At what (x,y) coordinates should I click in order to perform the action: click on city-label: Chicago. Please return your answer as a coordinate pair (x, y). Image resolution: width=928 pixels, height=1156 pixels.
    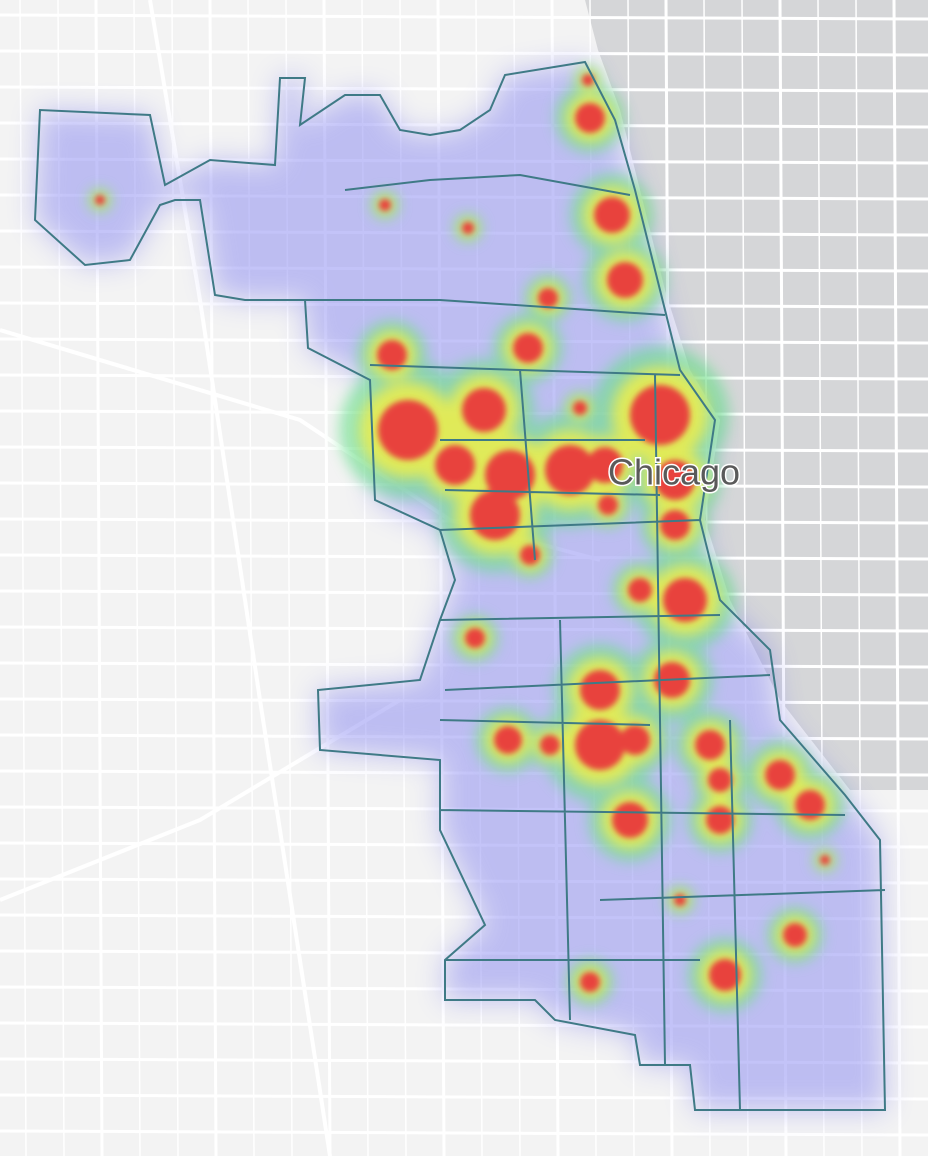
    Looking at the image, I should click on (674, 472).